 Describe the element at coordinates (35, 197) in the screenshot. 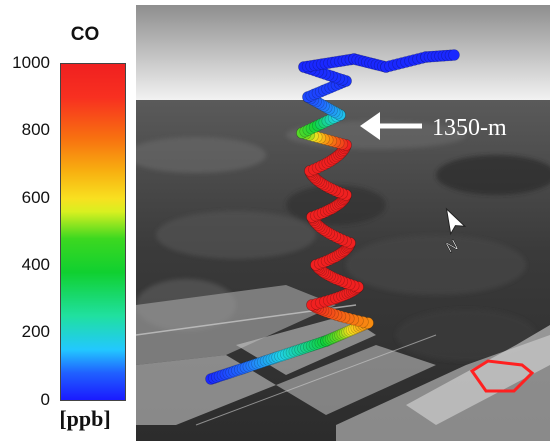

I see `colorbar-tick-600: 600` at that location.